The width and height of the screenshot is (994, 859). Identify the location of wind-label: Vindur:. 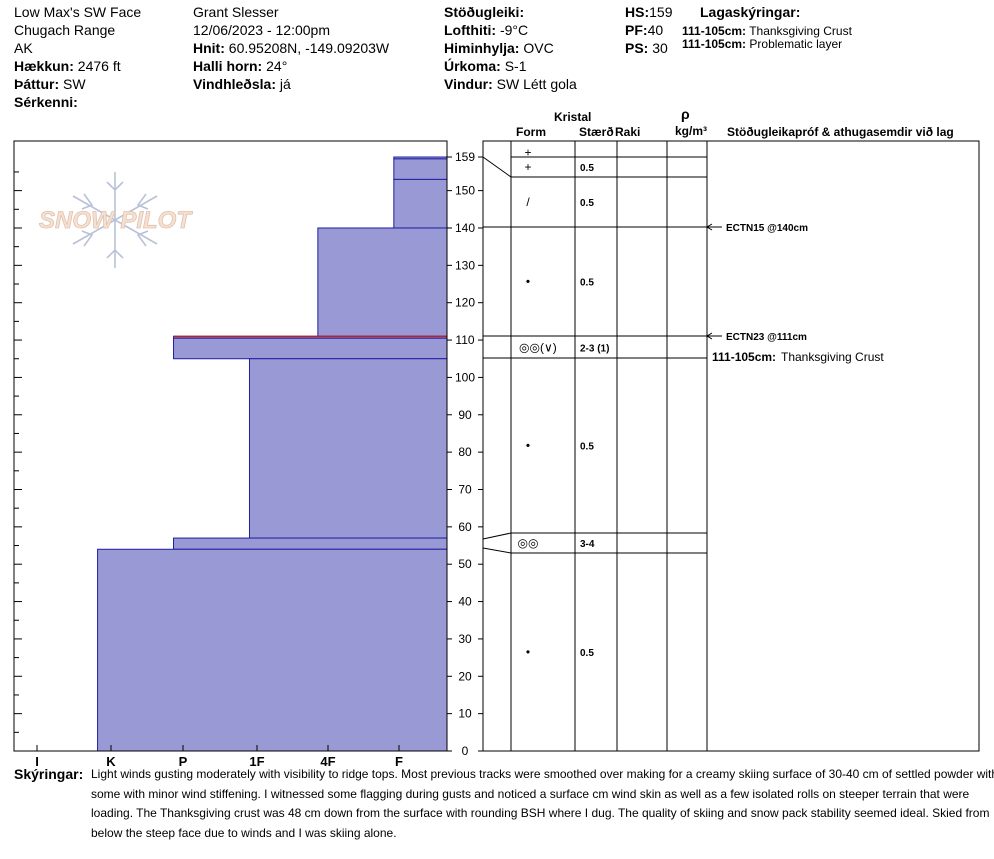
(468, 84).